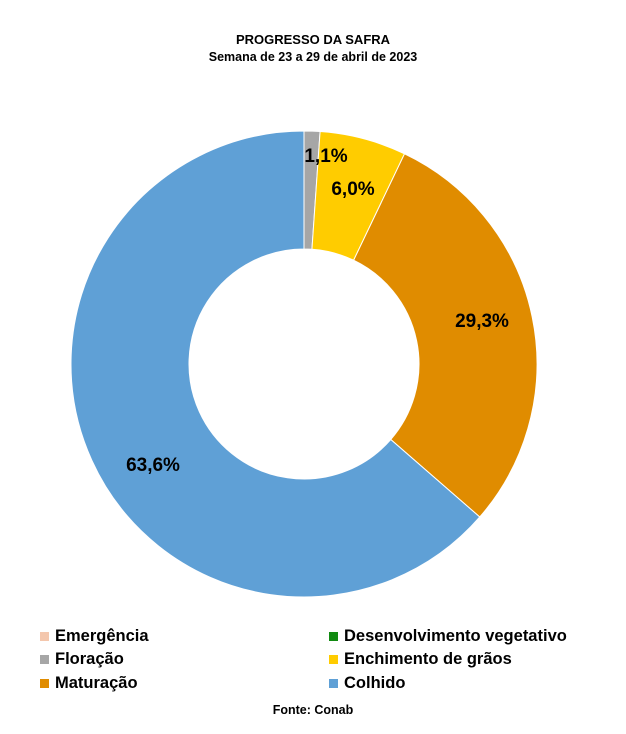  Describe the element at coordinates (153, 465) in the screenshot. I see `data-label-5: 63,6%` at that location.